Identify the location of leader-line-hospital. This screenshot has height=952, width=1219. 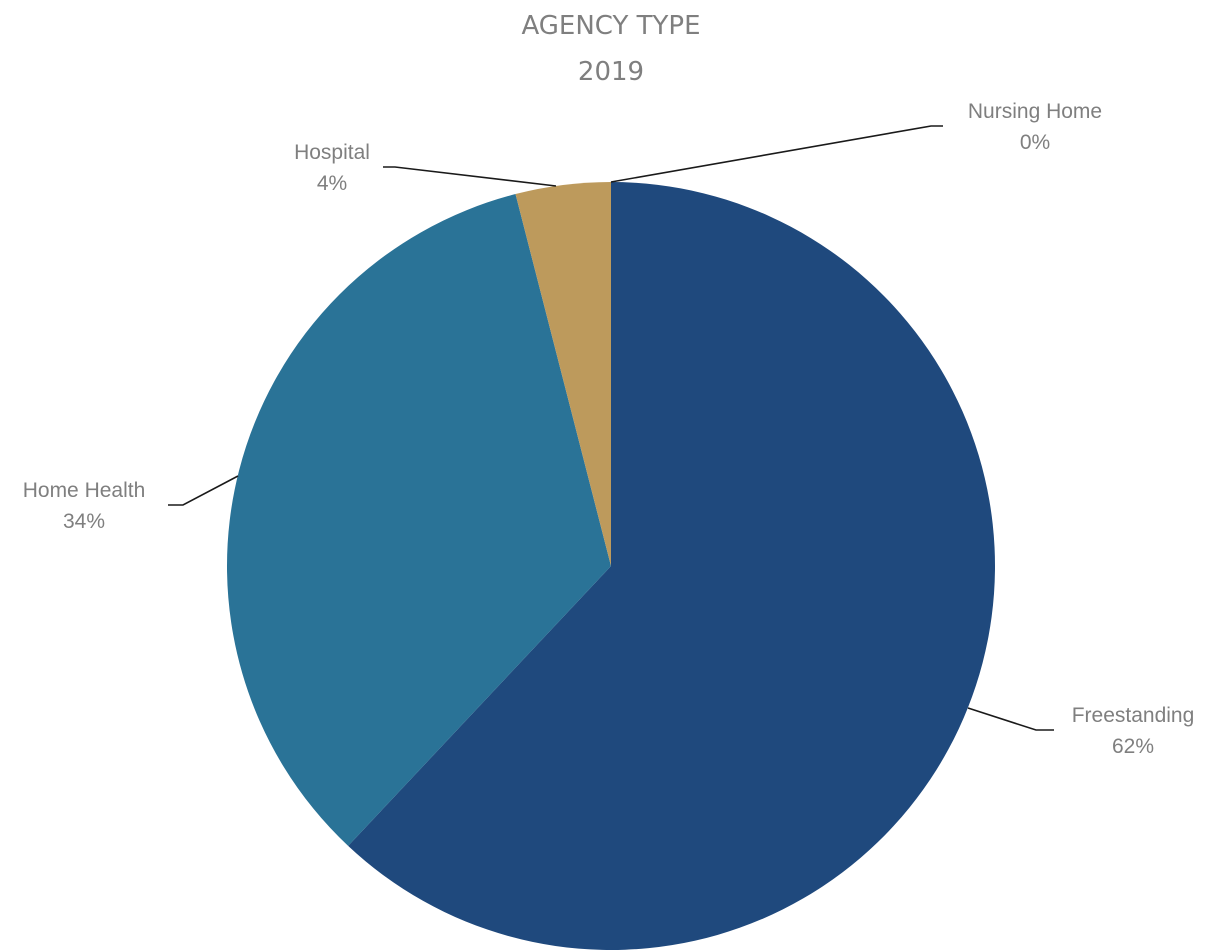
(470, 176).